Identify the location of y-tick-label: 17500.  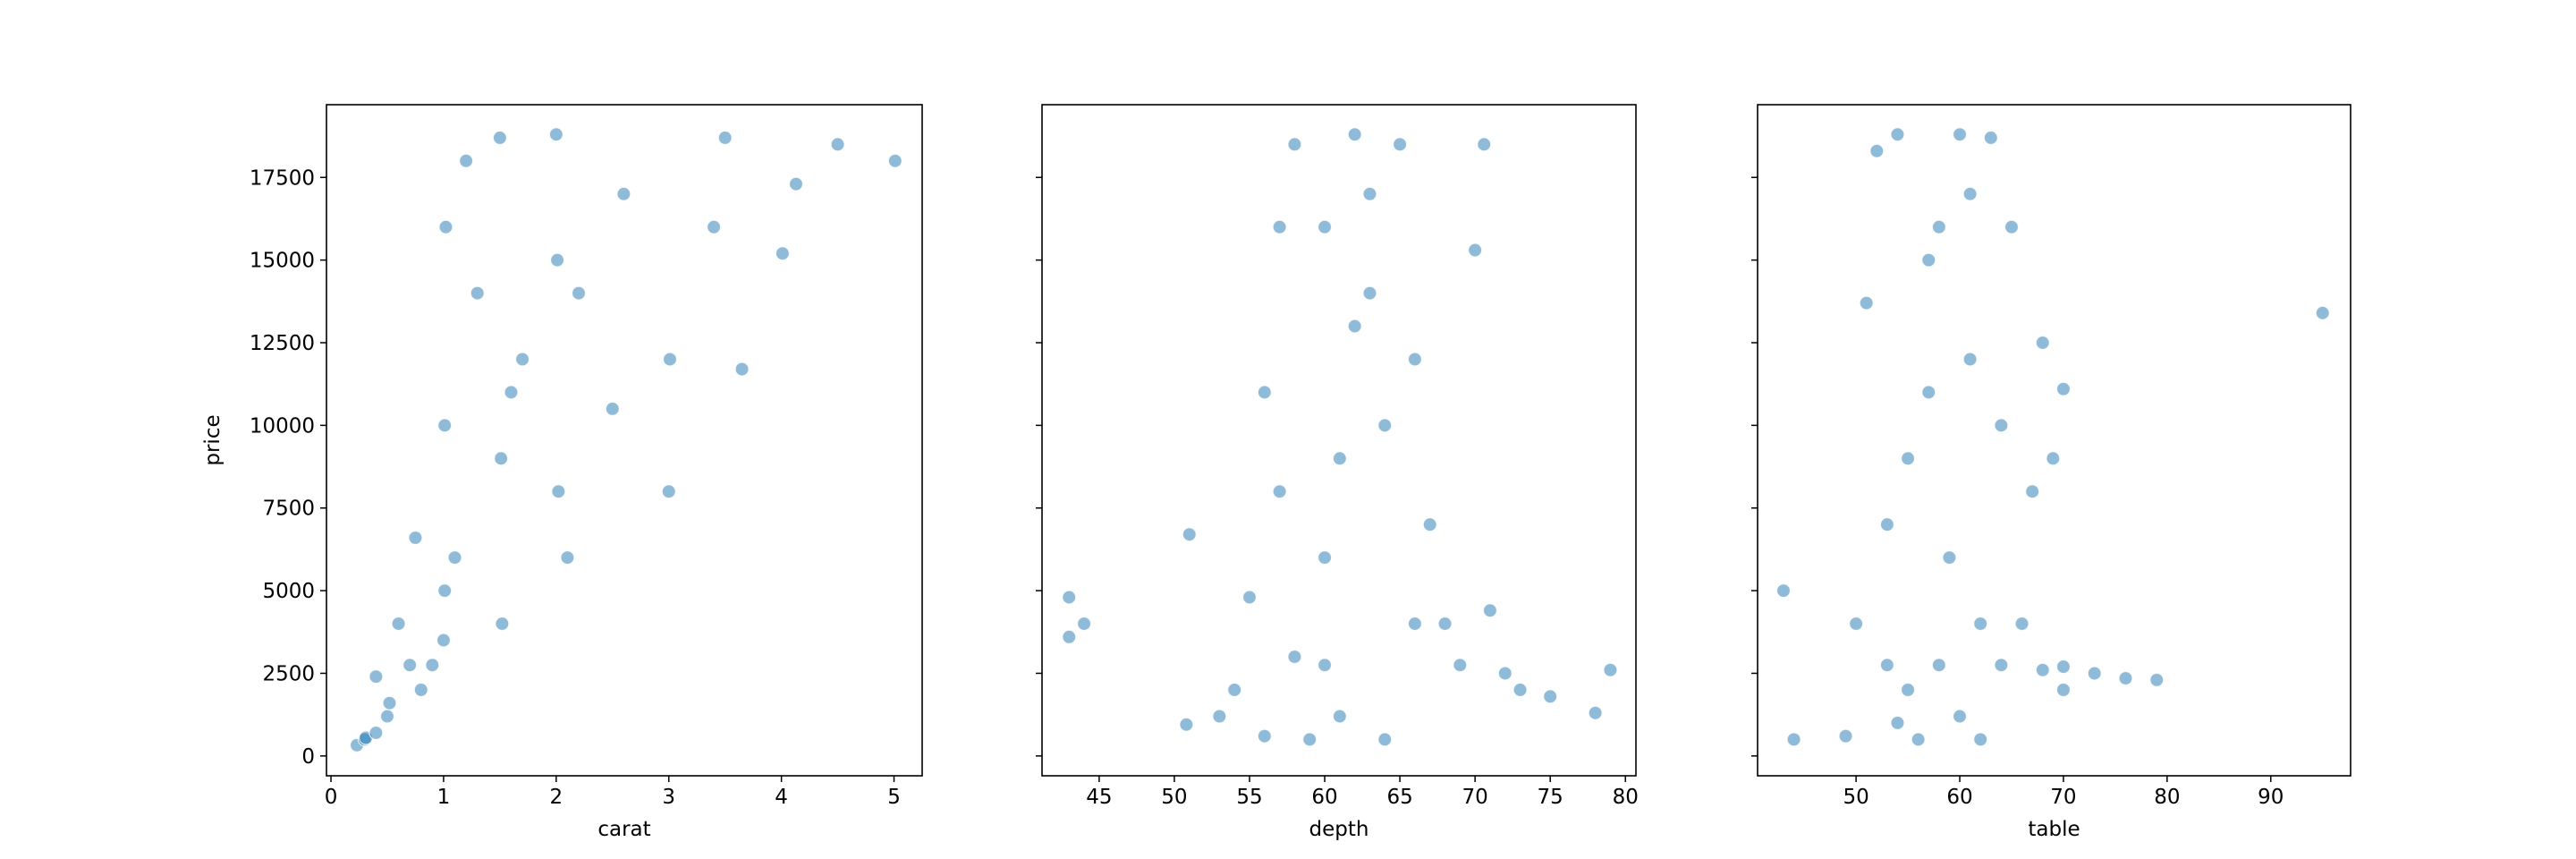
(282, 178).